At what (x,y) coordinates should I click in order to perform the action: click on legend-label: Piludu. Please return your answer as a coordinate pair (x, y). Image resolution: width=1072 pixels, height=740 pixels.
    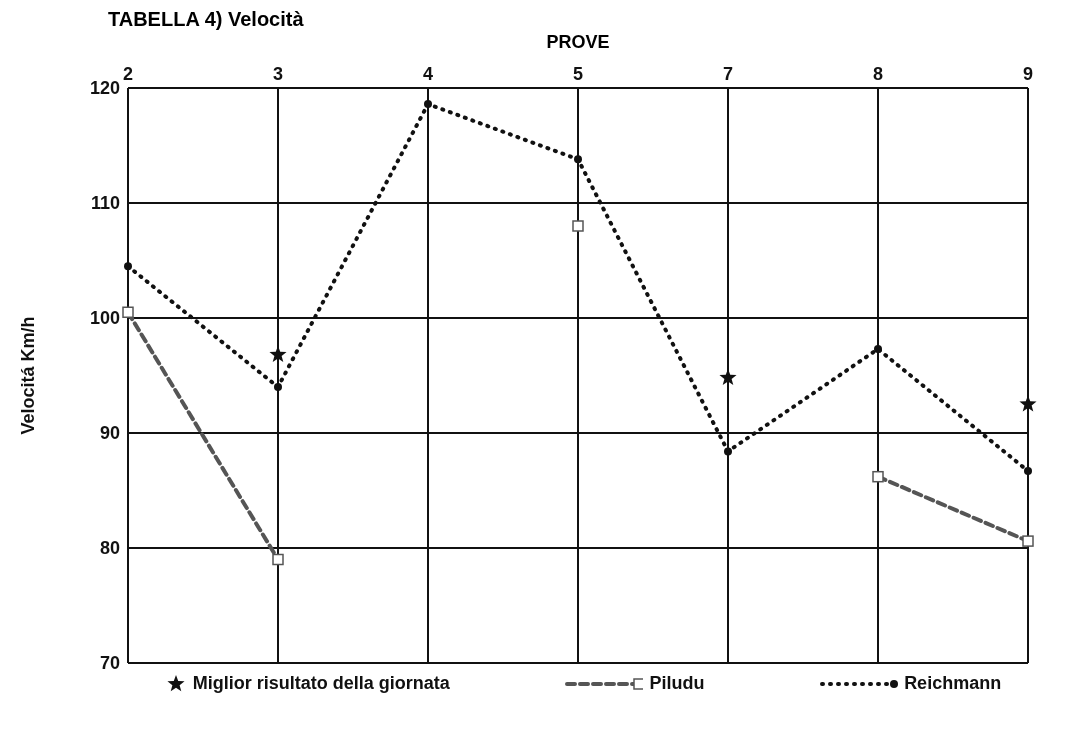
    Looking at the image, I should click on (677, 683).